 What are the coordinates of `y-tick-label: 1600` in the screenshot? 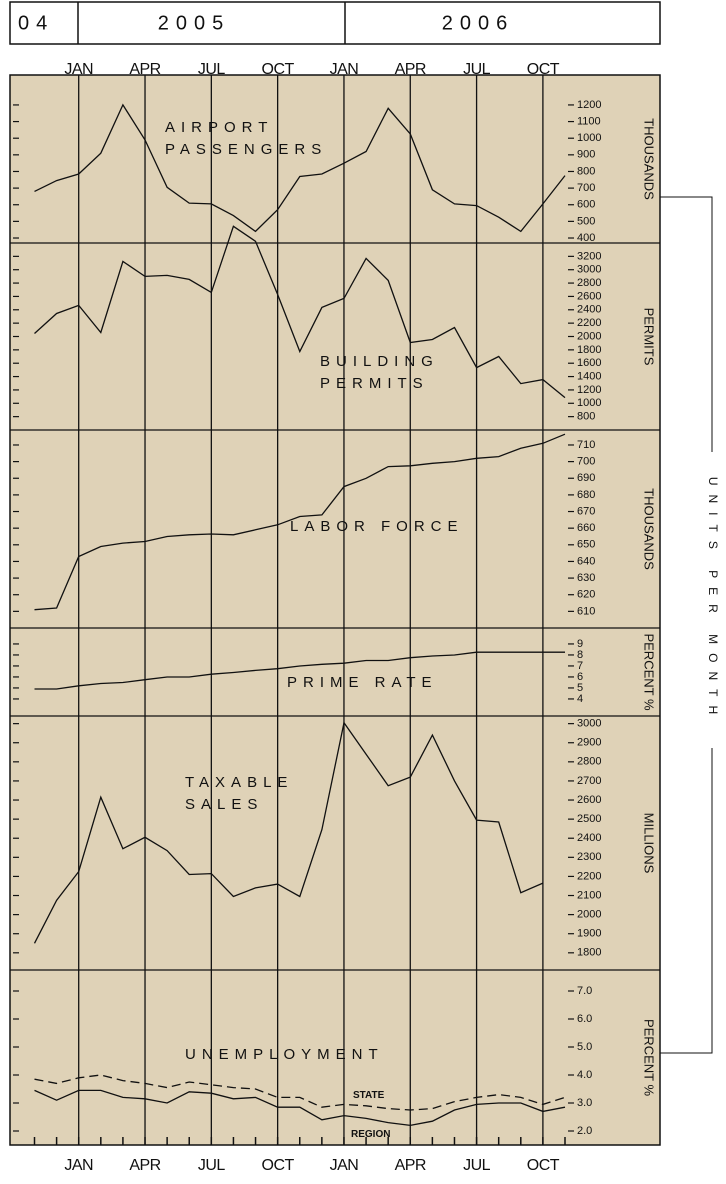 It's located at (589, 363).